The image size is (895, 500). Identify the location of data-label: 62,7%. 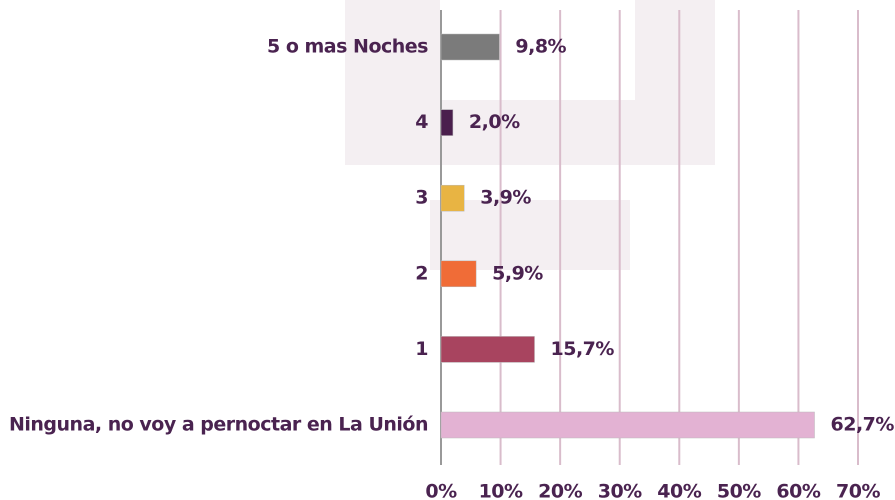
(863, 425).